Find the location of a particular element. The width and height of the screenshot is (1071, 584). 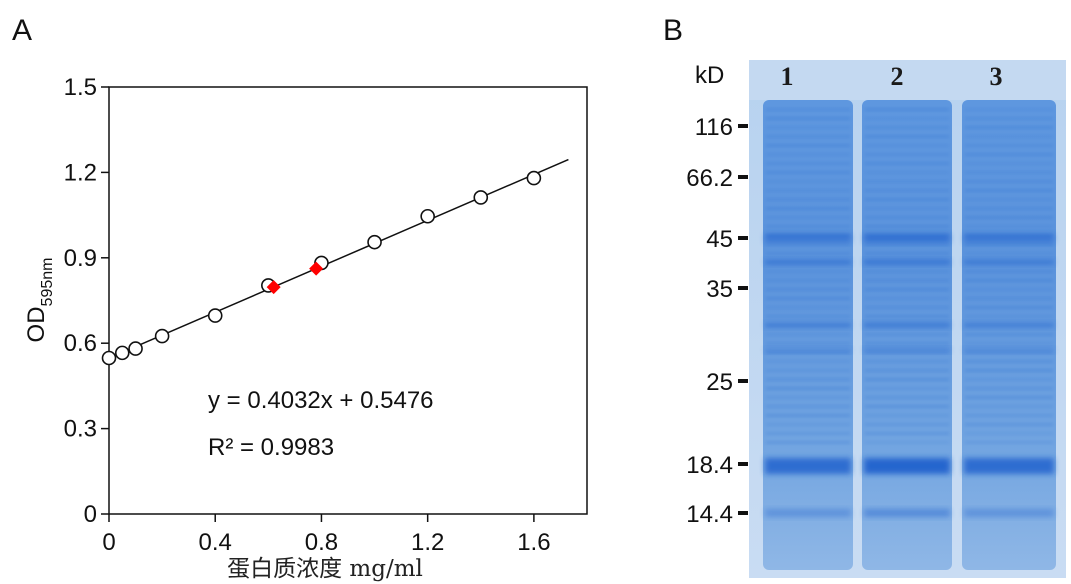

marker-label: 35 is located at coordinates (719, 289).